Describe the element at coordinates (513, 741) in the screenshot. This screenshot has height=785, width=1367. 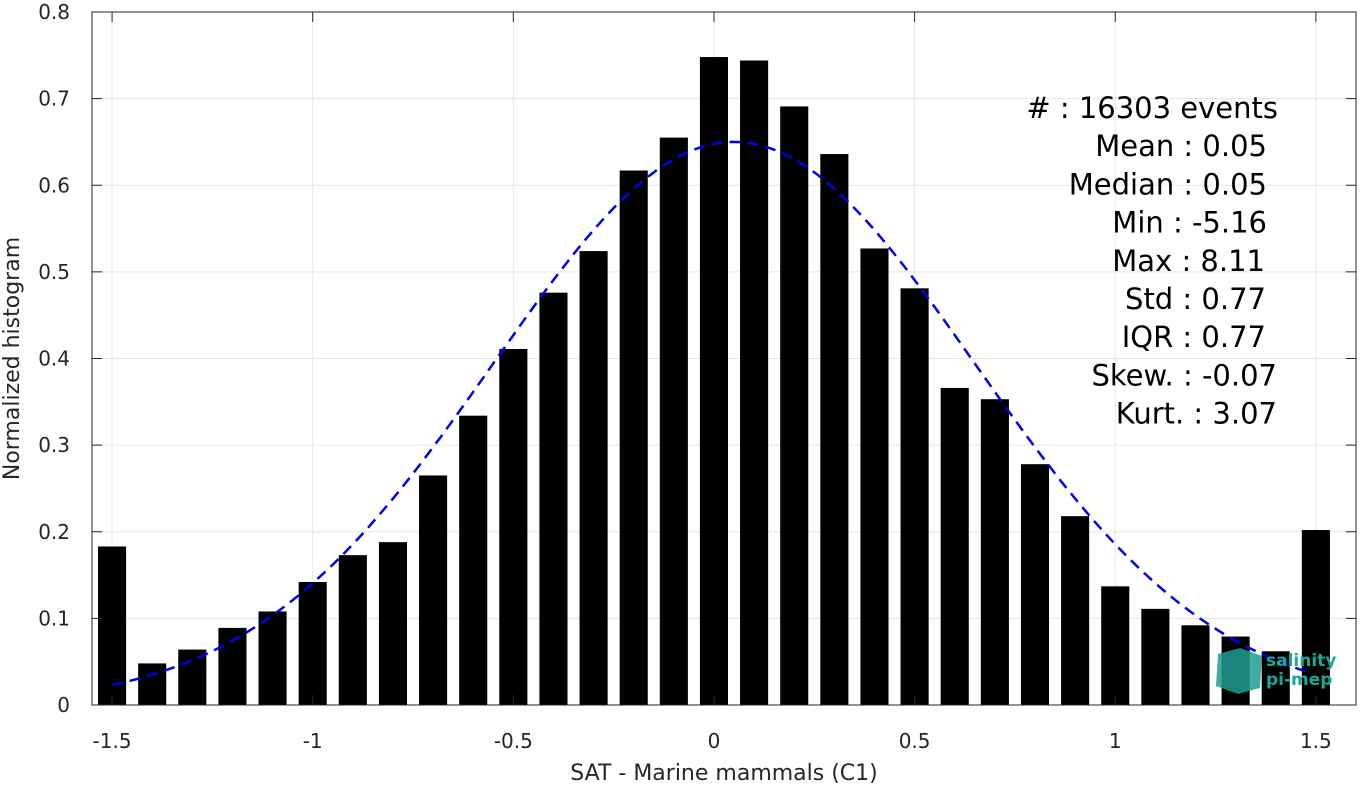
I see `x-tick-label-2: -0.5` at that location.